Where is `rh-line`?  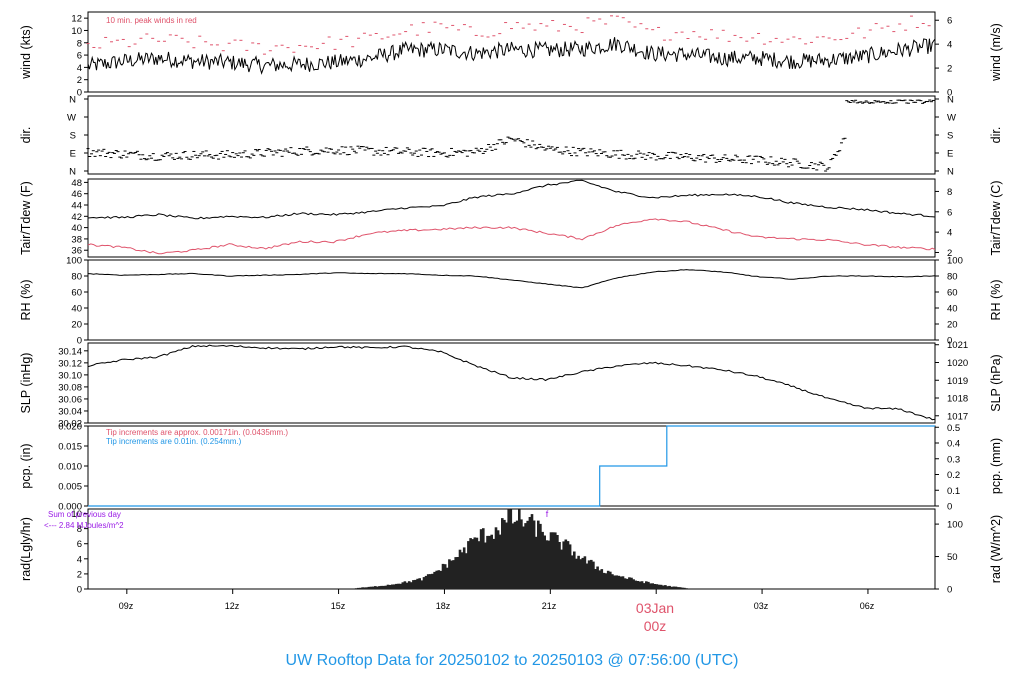 rh-line is located at coordinates (511, 279).